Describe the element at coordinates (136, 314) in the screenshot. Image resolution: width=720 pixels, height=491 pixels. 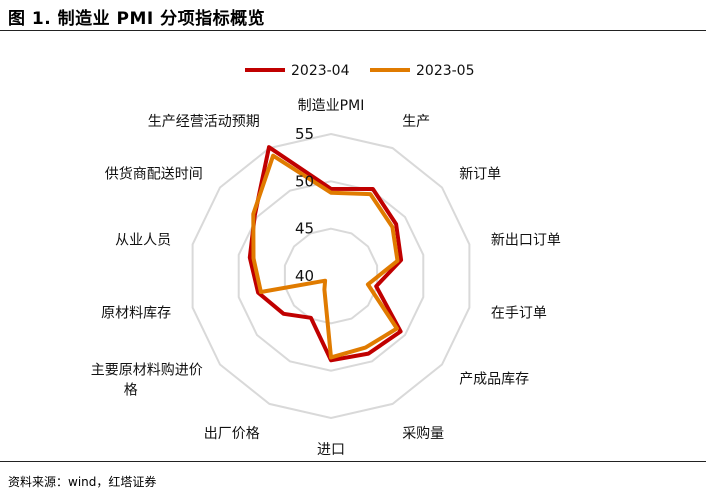
I see `category-label-10: 原材料库存` at that location.